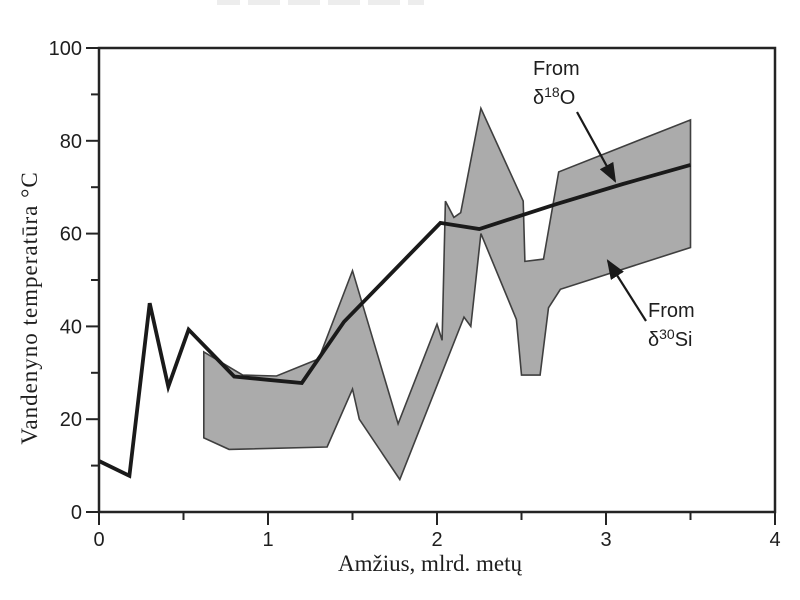  Describe the element at coordinates (605, 540) in the screenshot. I see `x-tick-label: 3` at that location.